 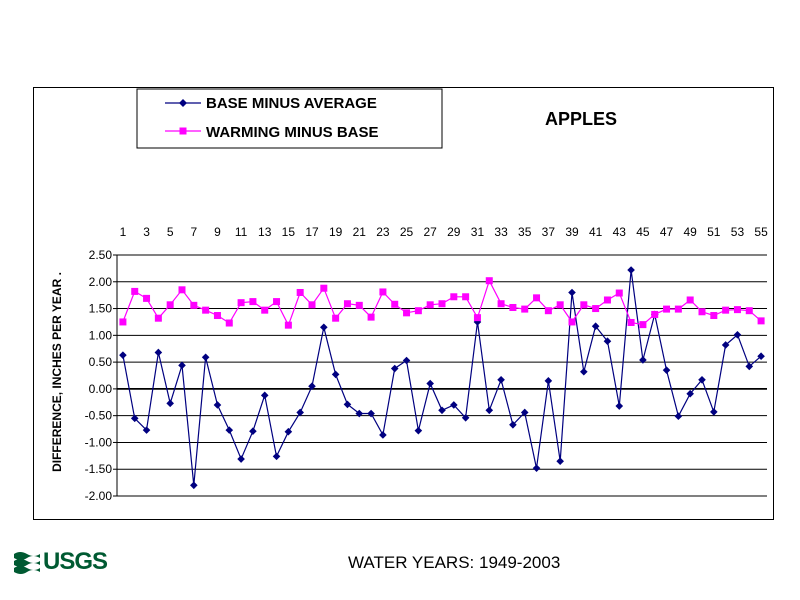 What do you see at coordinates (101, 362) in the screenshot?
I see `y-tick-label: 0.50` at bounding box center [101, 362].